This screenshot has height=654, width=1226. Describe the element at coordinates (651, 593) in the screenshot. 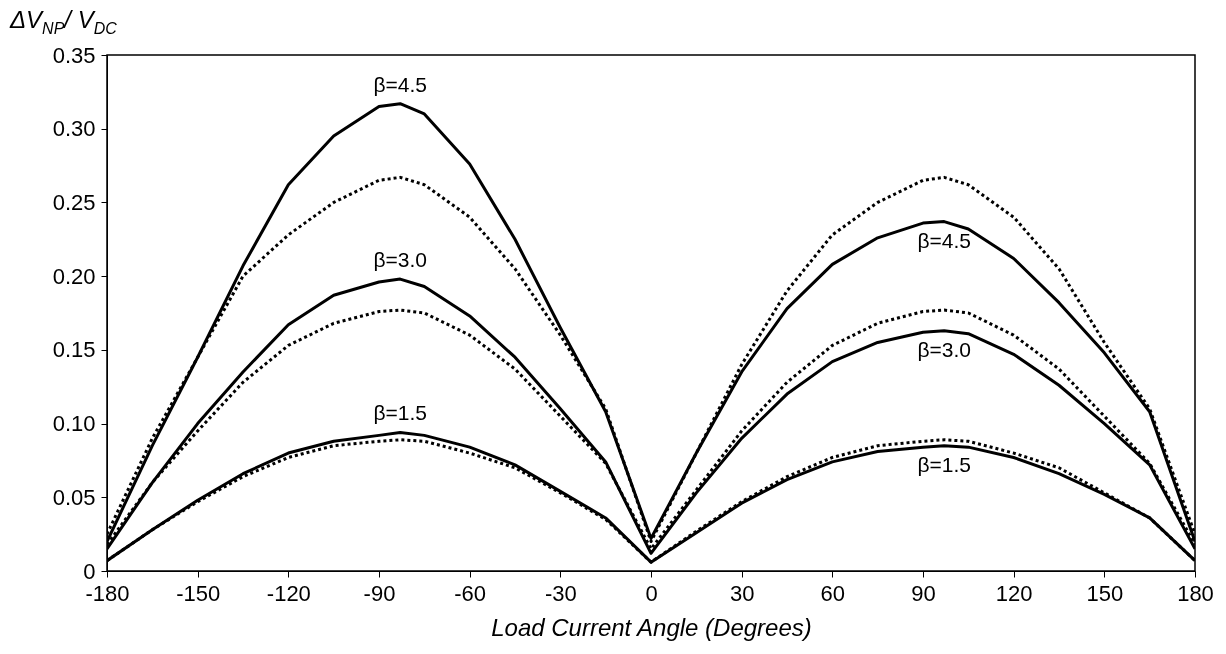

I see `x-tick-label: 0` at that location.